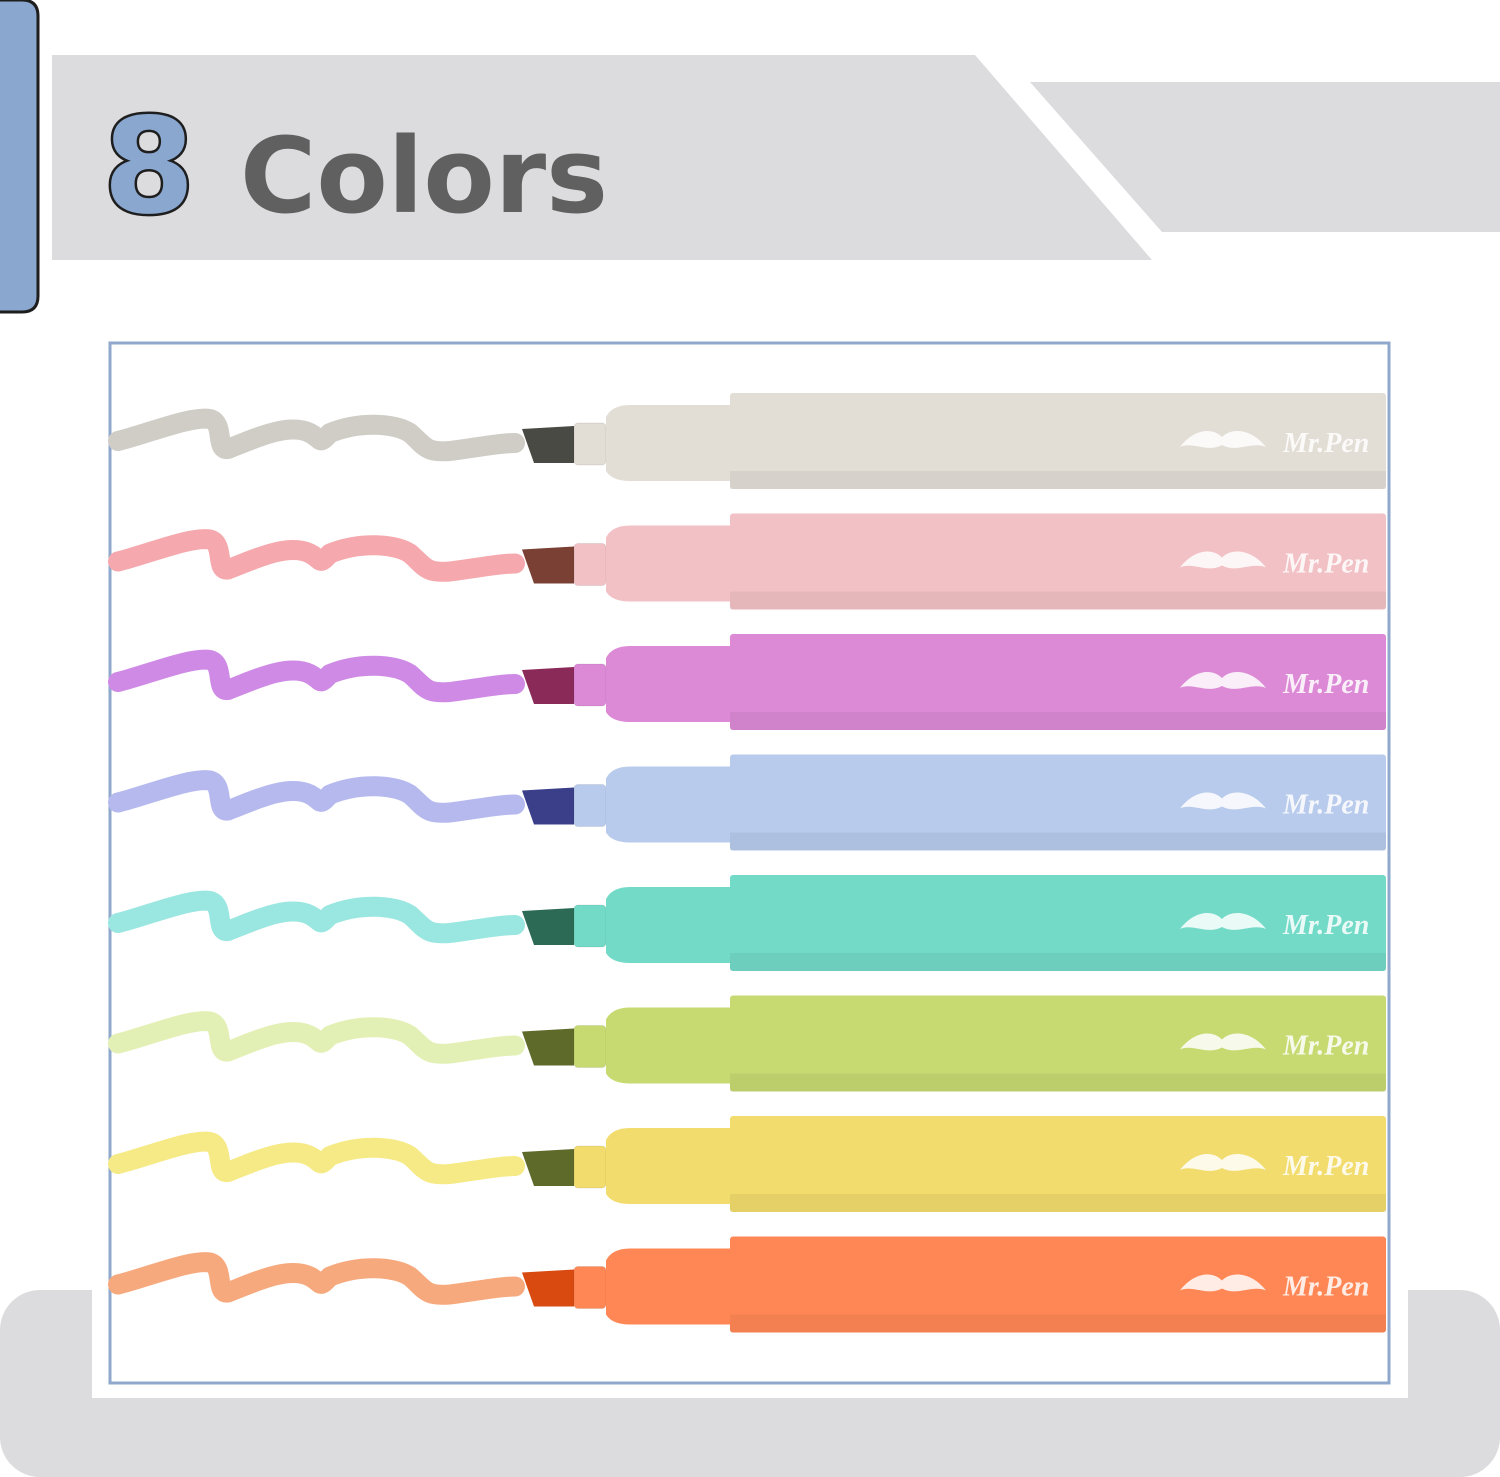  I want to click on banner, so click(602, 157).